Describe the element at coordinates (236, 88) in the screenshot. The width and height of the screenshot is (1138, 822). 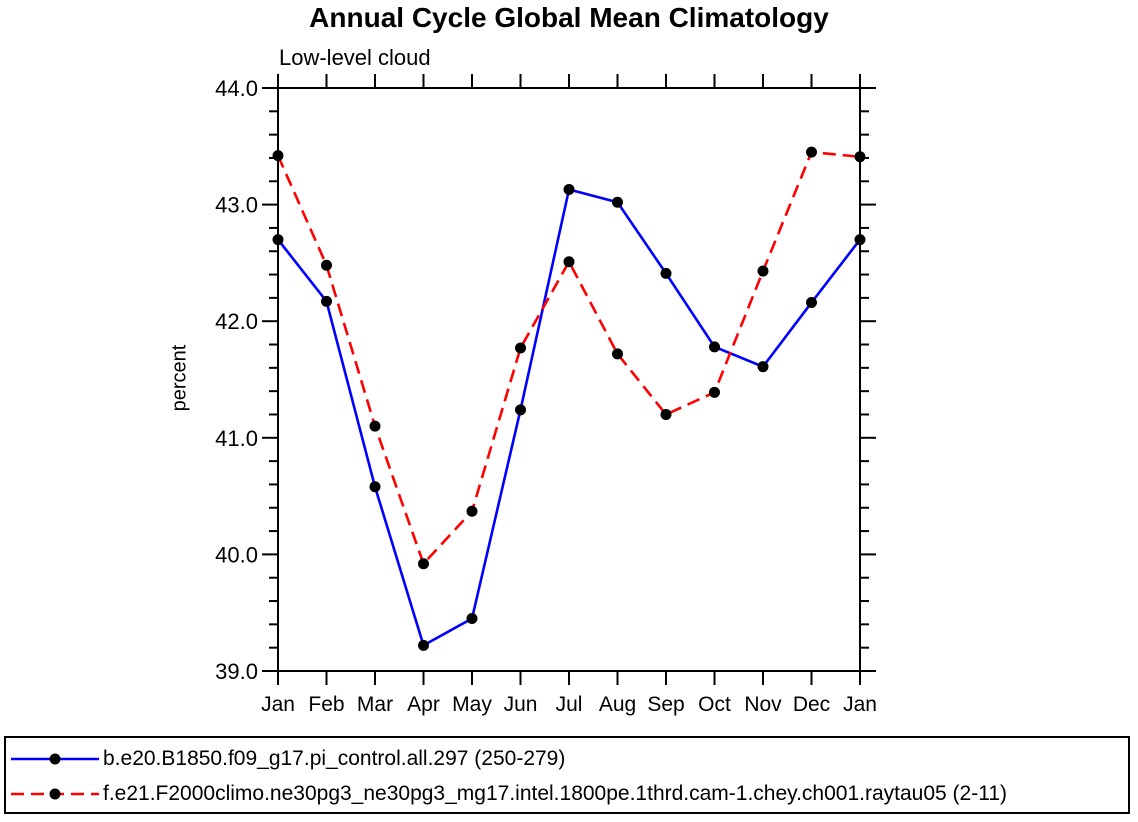
I see `y-tick-label: 44.0` at that location.